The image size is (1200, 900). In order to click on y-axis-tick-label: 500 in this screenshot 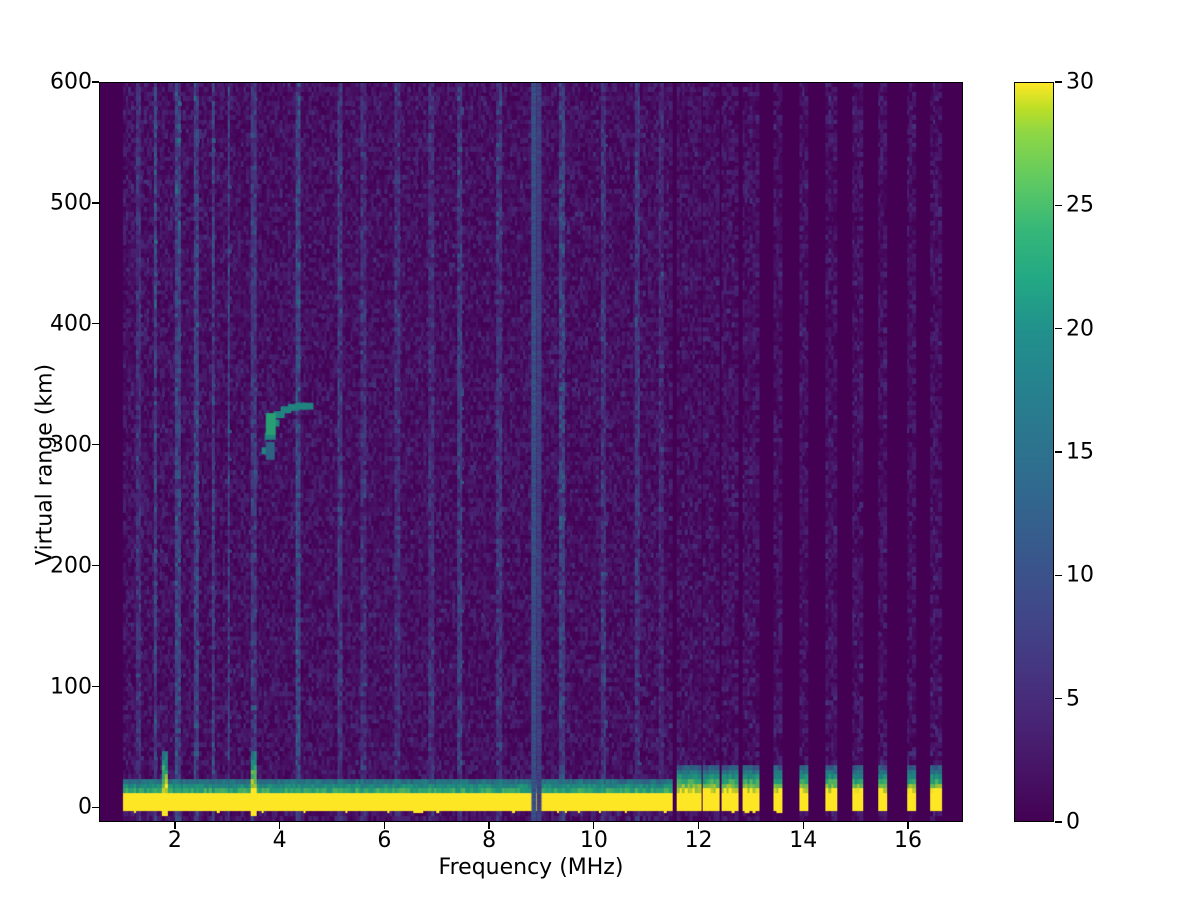, I will do `click(71, 203)`.